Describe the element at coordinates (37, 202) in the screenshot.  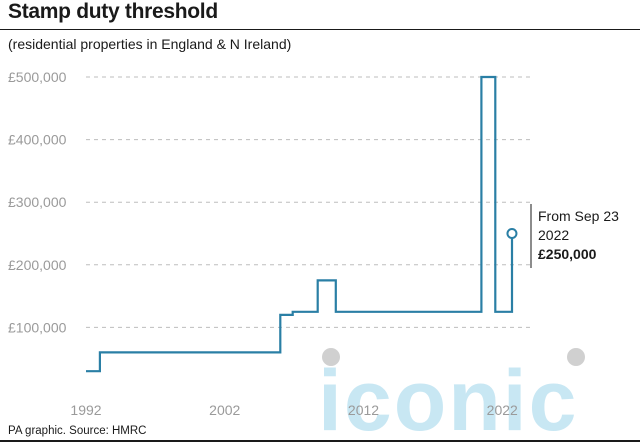
I see `y-tick-label: £300,000` at that location.